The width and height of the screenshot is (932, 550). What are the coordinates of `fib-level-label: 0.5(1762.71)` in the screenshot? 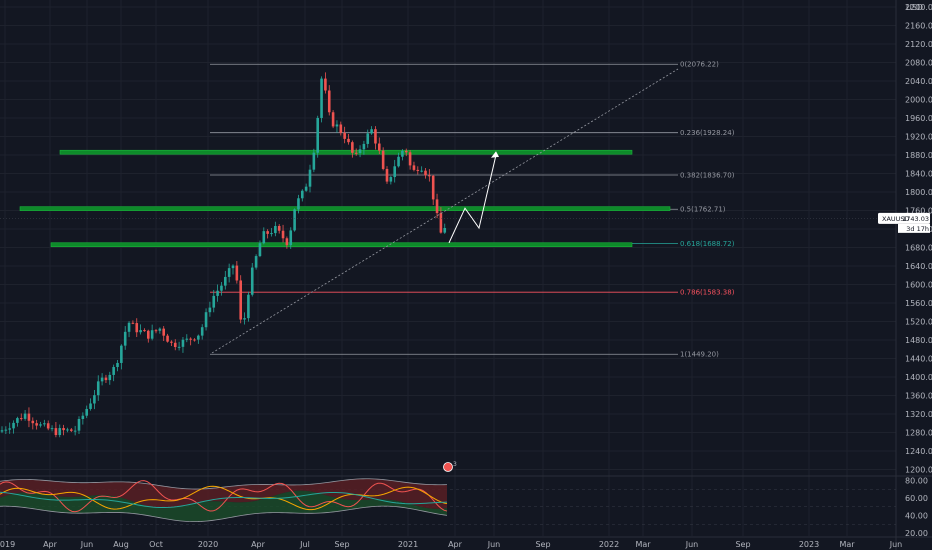 It's located at (703, 210).